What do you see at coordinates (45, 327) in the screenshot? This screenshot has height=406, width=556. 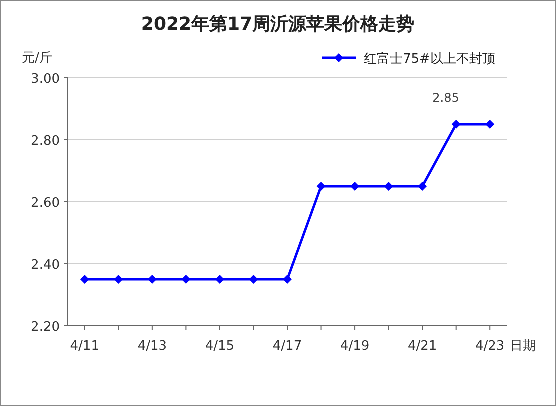 I see `y-tick-label: 2.20` at bounding box center [45, 327].